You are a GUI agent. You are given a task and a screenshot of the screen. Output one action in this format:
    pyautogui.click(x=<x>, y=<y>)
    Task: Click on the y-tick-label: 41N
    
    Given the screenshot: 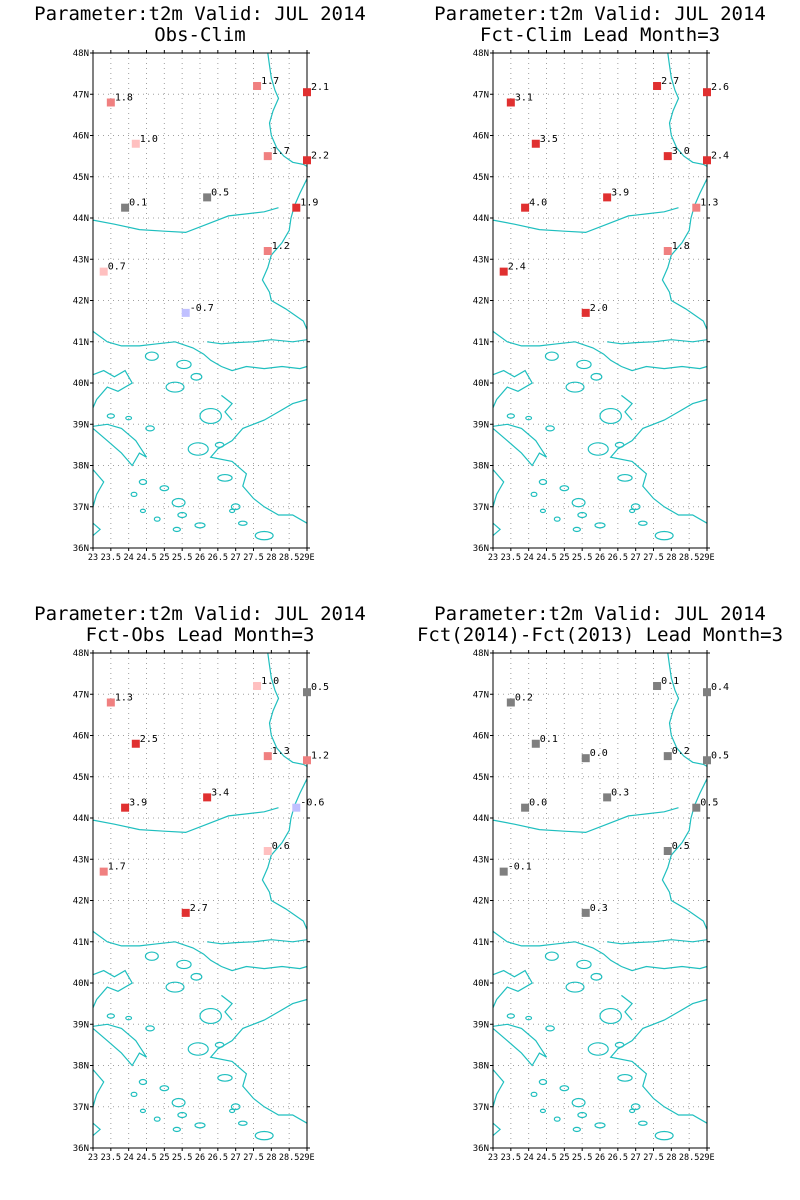 What is the action you would take?
    pyautogui.click(x=481, y=943)
    